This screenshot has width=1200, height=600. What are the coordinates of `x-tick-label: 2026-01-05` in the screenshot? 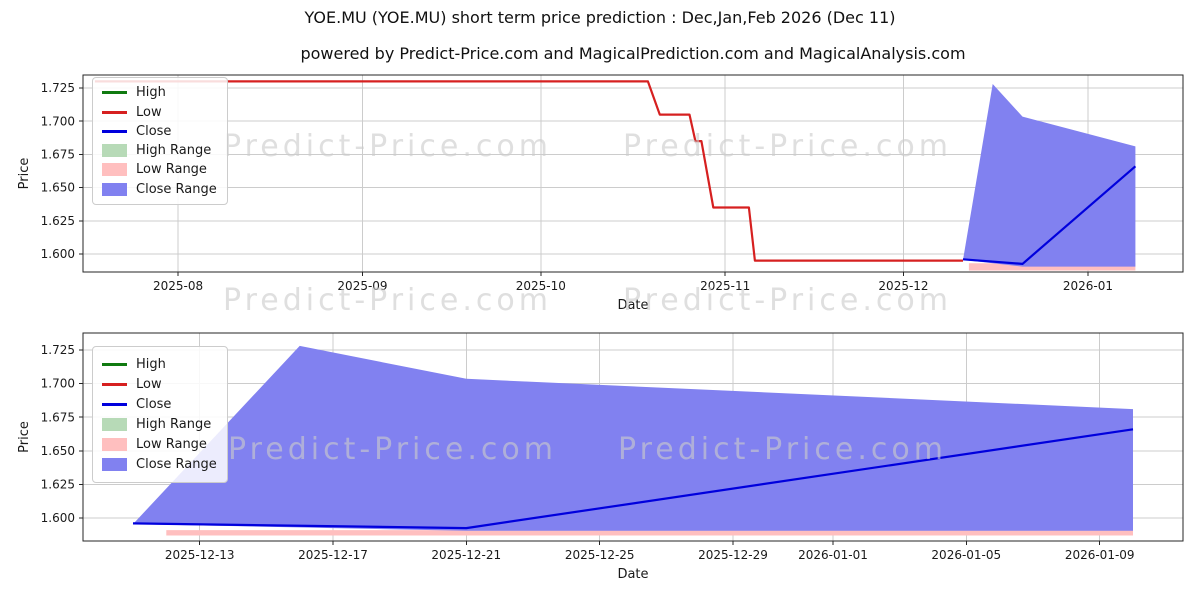 It's located at (966, 555).